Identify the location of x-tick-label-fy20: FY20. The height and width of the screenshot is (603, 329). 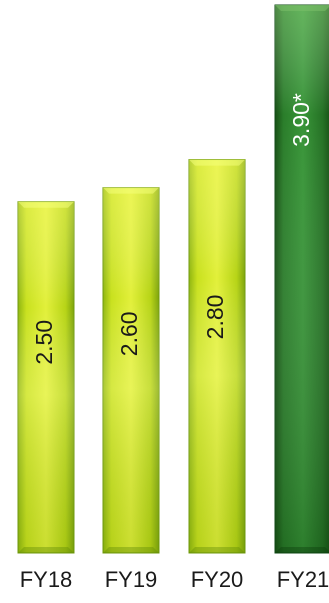
(217, 579).